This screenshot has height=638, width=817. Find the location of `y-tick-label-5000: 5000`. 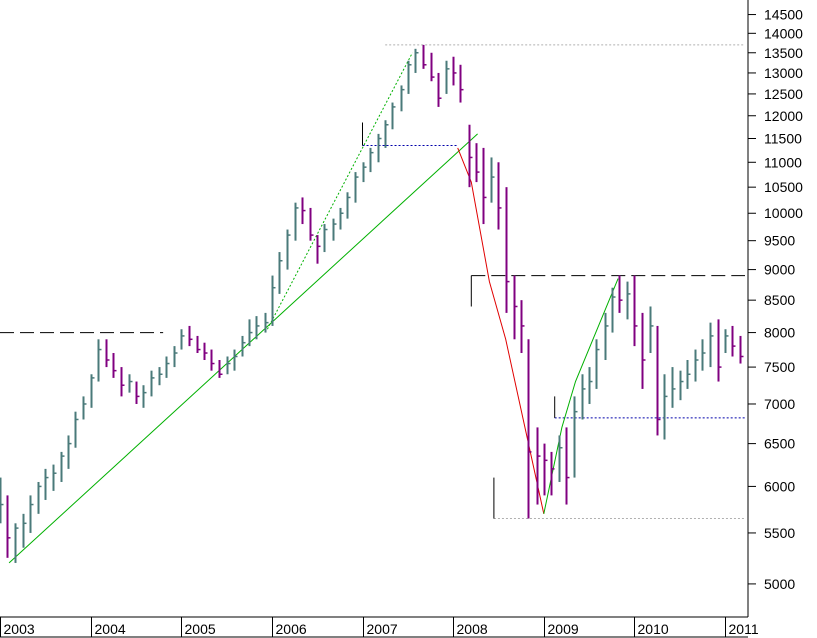

y-tick-label-5000: 5000 is located at coordinates (779, 584).